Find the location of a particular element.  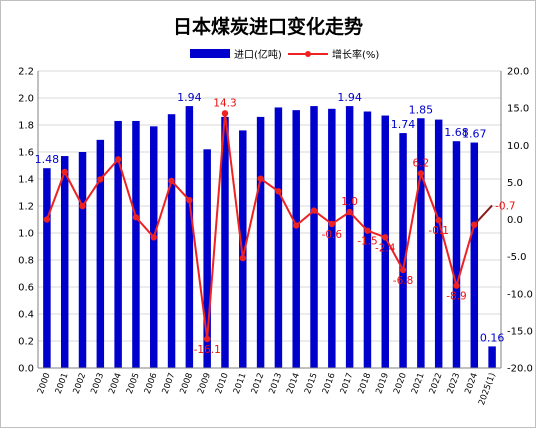

y-right-tick-label: 5.0 is located at coordinates (515, 183).